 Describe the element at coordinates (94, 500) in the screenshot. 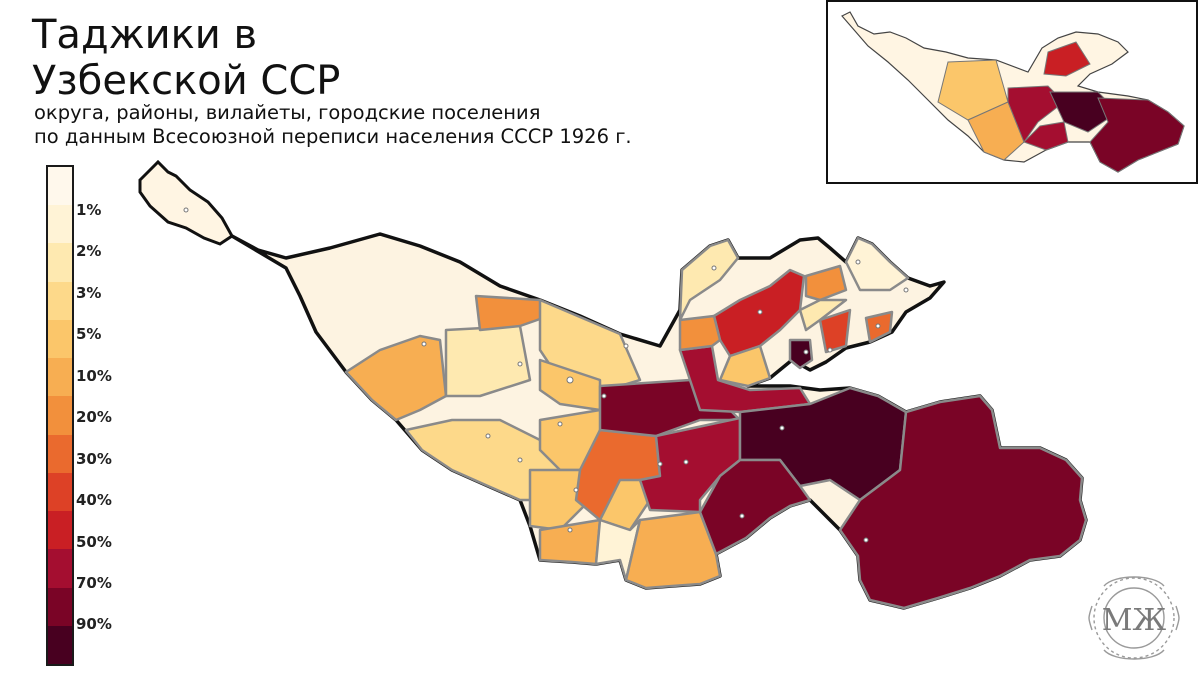

I see `legend-label: 40%` at that location.